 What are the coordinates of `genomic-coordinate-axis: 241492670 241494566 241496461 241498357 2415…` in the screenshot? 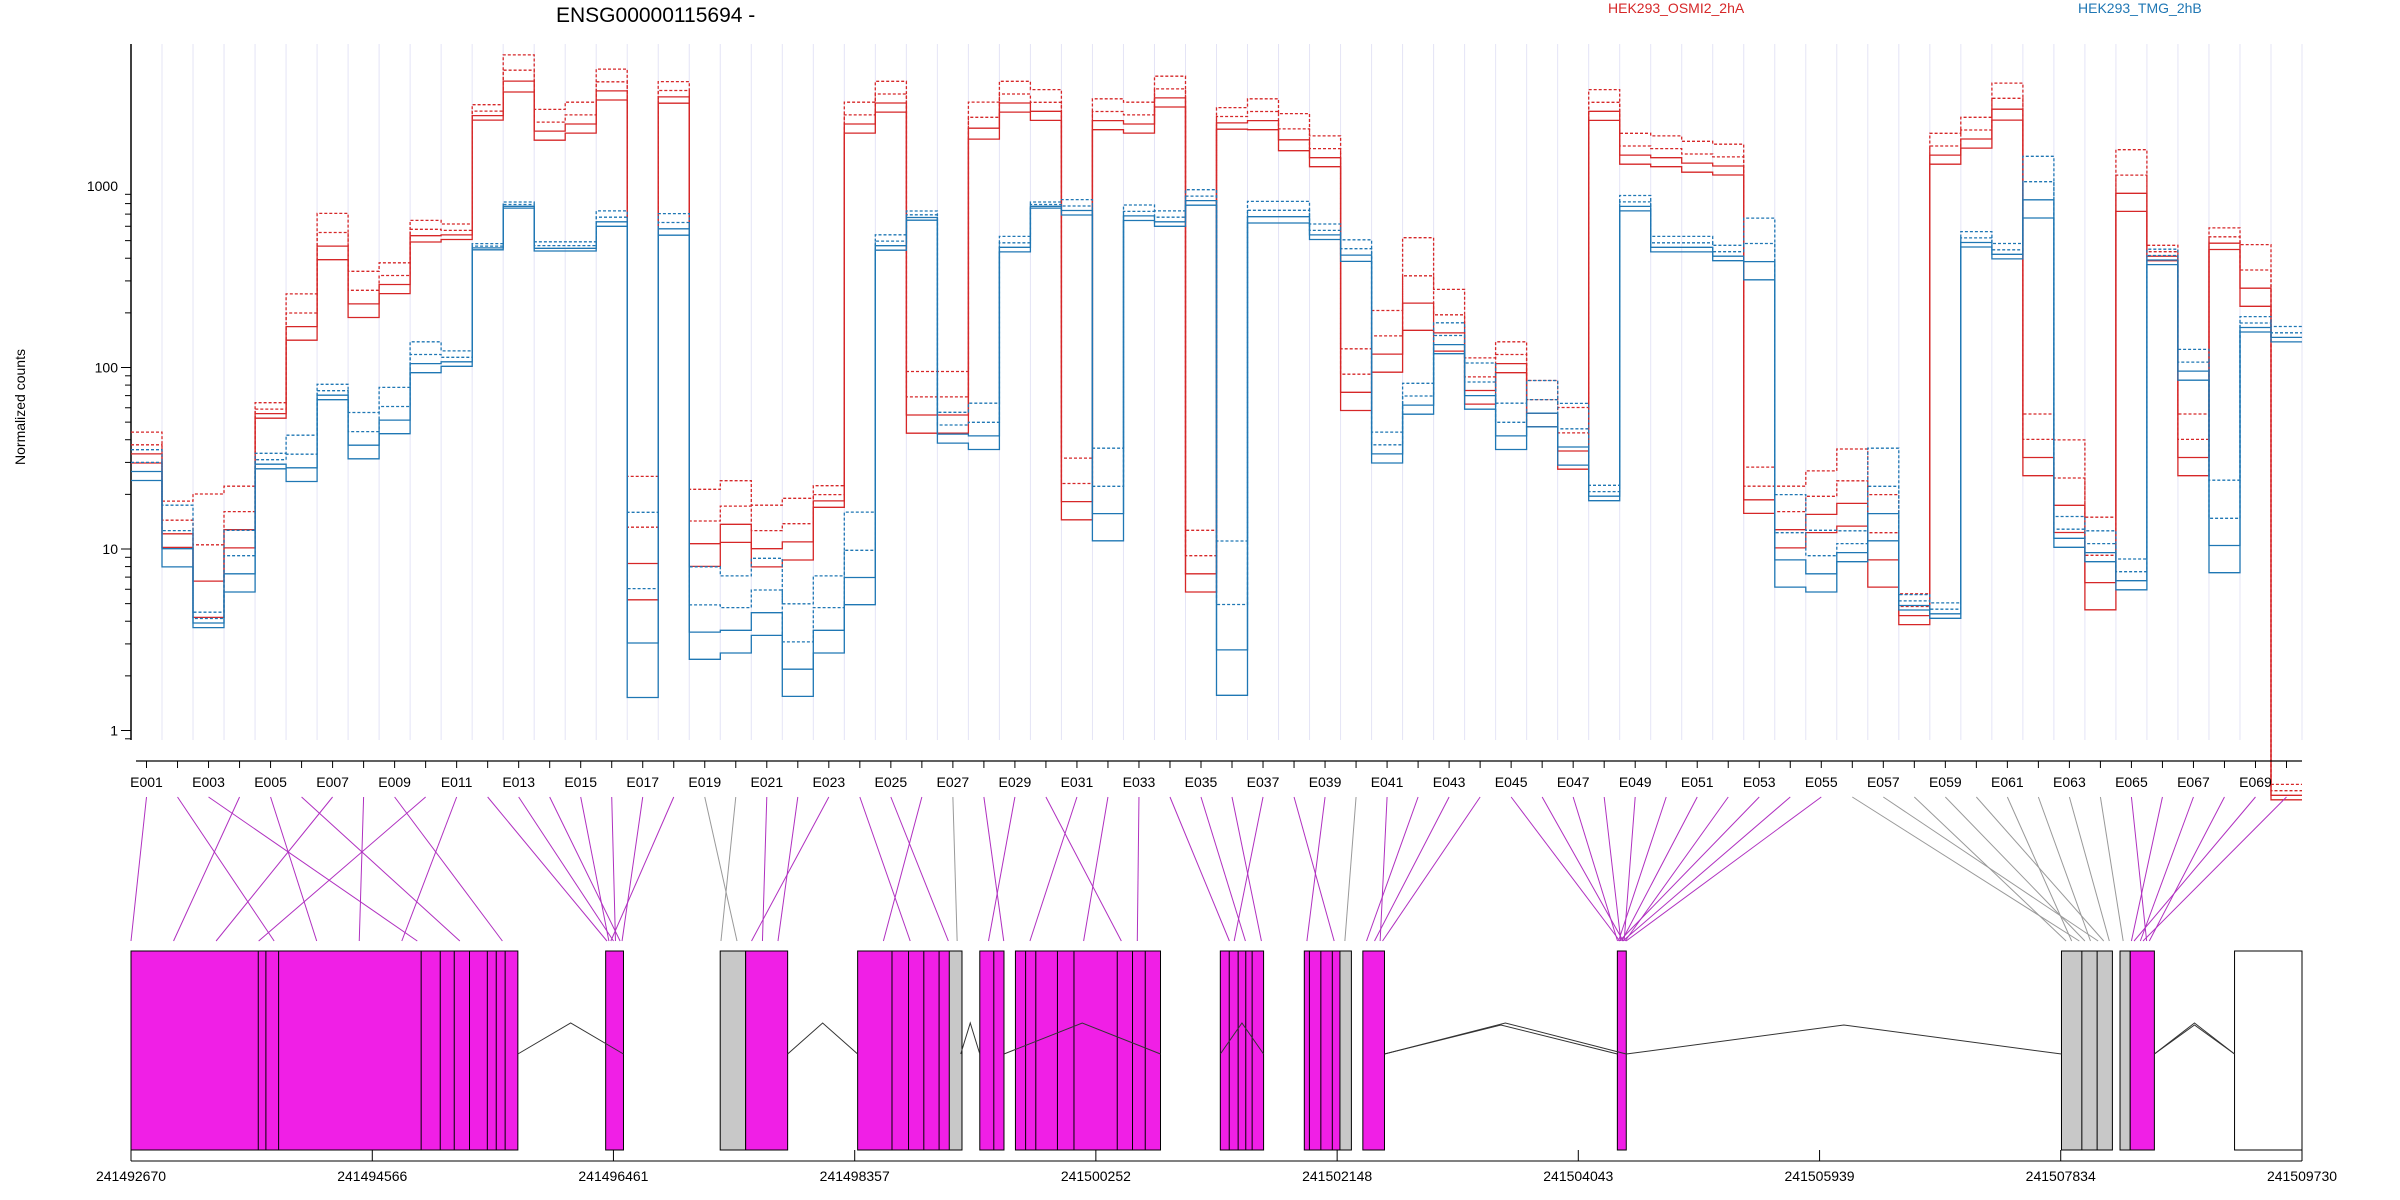 It's located at (1216, 1167).